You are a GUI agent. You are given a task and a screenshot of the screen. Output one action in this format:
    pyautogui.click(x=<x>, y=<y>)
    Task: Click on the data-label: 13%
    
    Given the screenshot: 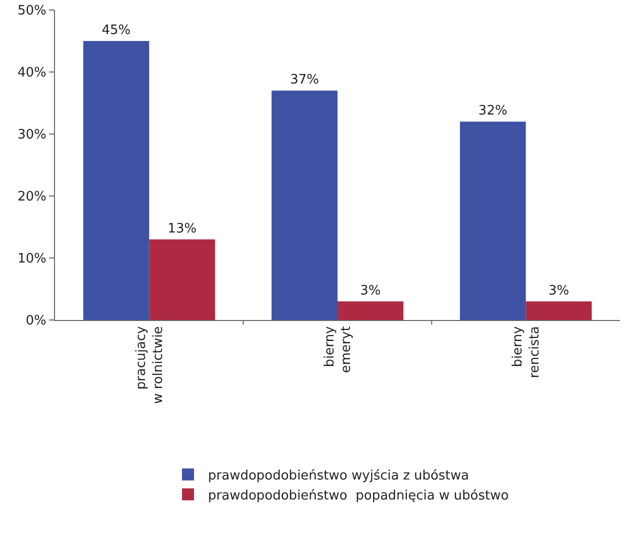 What is the action you would take?
    pyautogui.click(x=182, y=228)
    